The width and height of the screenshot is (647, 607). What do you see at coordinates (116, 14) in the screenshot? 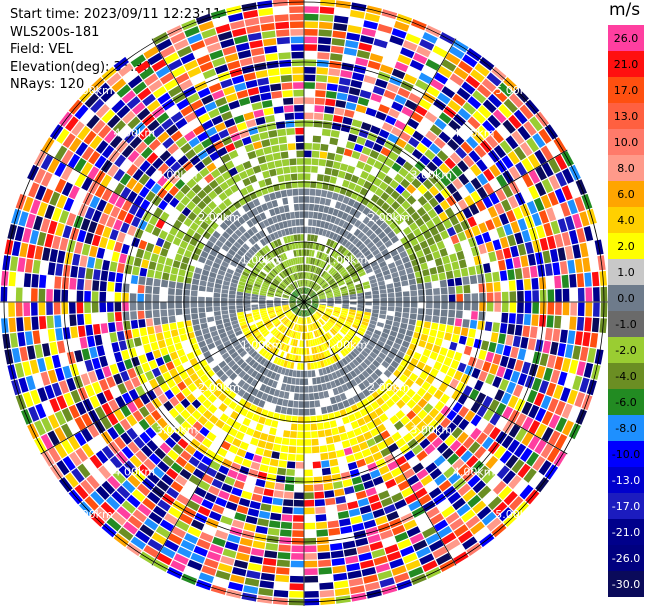
I see `start-time-label: Start time: 2023/09/11 12:23:11` at bounding box center [116, 14].